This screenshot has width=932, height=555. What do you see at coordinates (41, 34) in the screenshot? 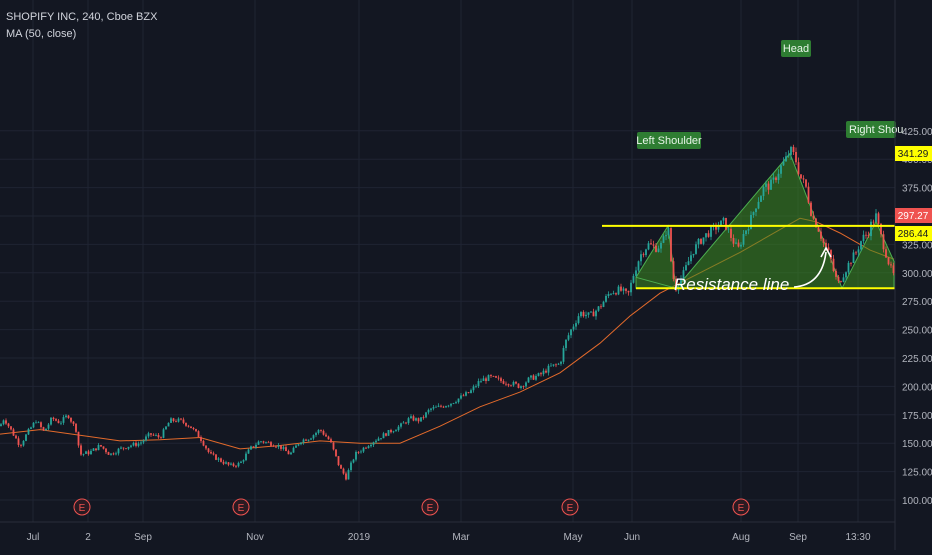
I see `ma-indicator-label: MA (50, close)` at bounding box center [41, 34].